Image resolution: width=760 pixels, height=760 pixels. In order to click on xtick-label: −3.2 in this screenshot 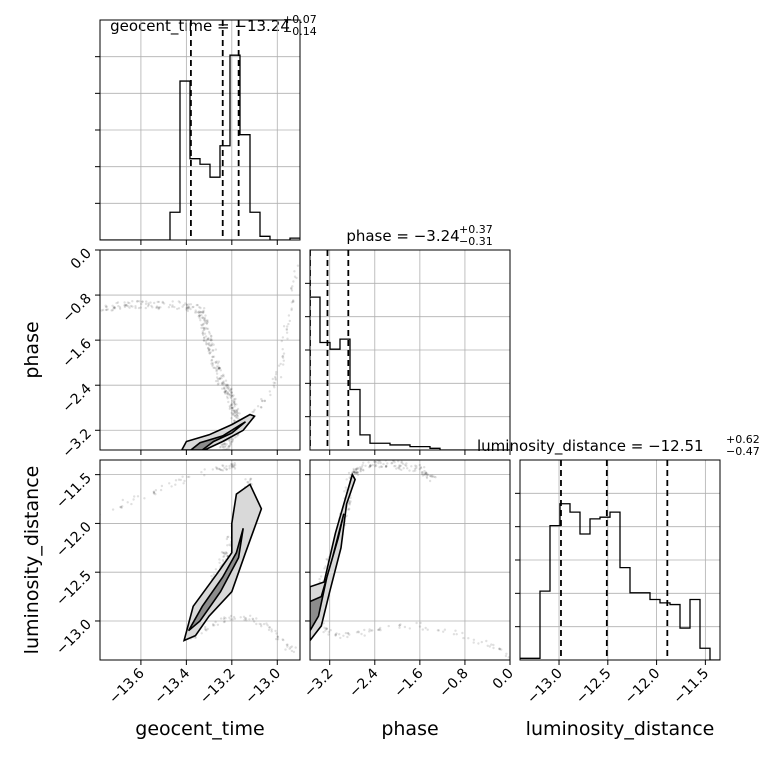, I will do `click(318, 683)`.